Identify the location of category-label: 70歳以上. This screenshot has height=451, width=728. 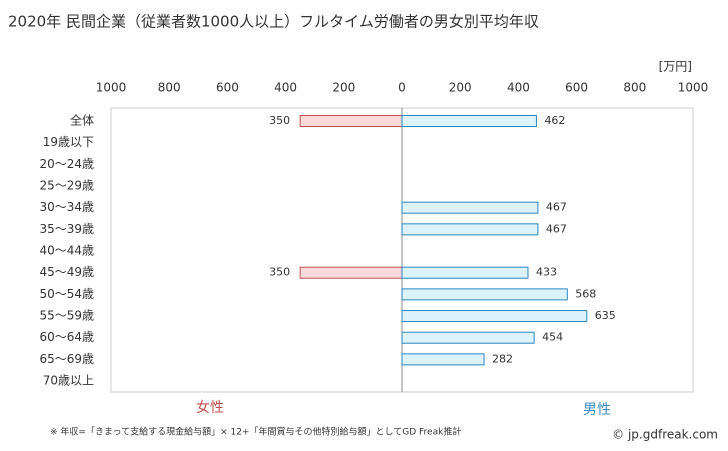
(68, 381).